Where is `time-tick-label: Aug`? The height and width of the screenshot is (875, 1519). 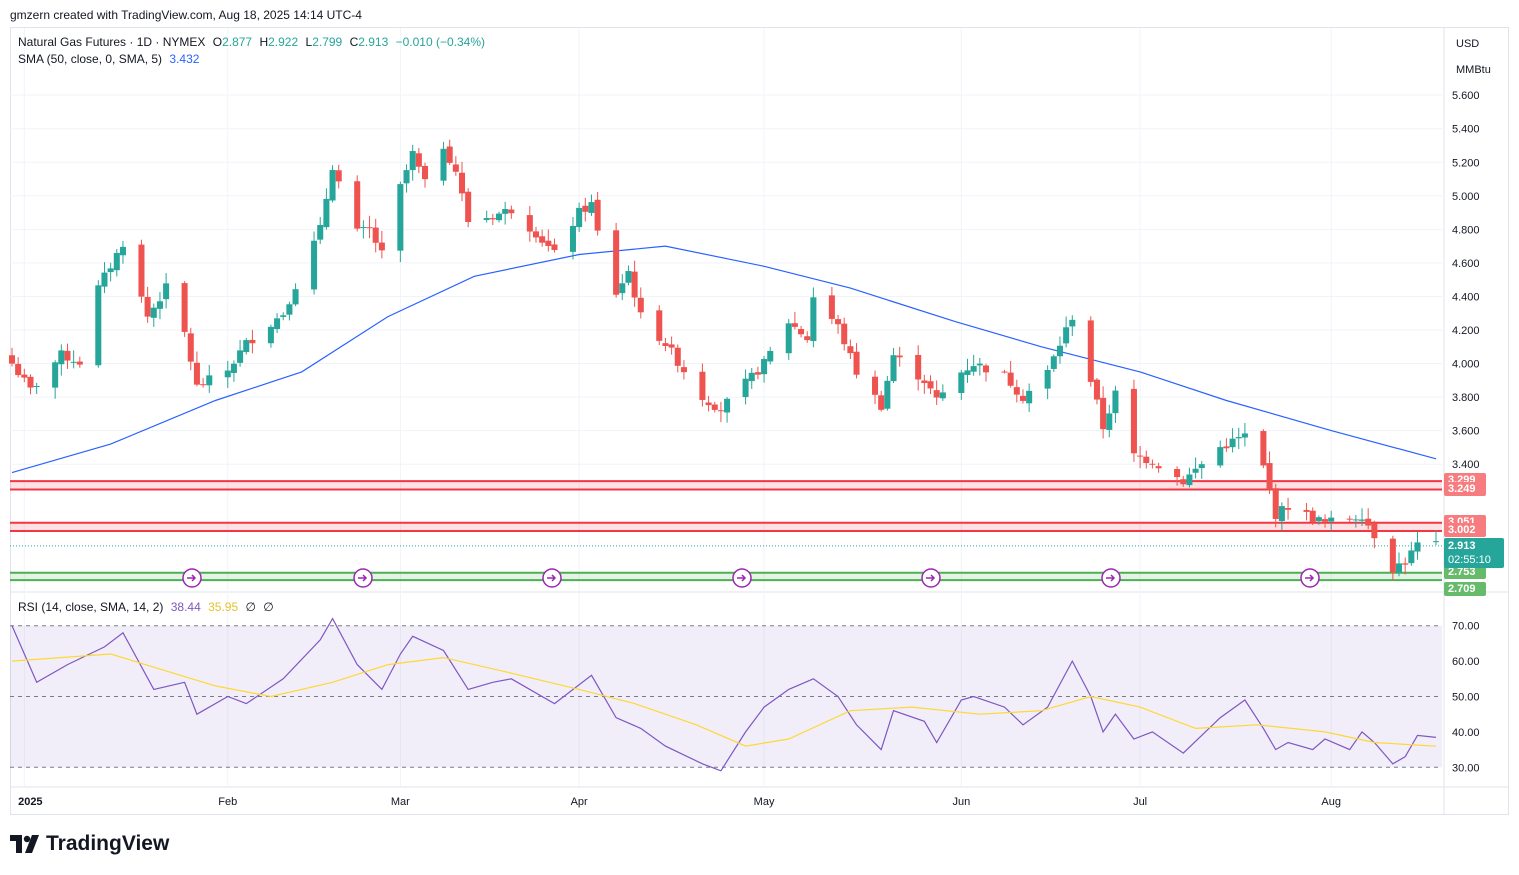 time-tick-label: Aug is located at coordinates (1331, 802).